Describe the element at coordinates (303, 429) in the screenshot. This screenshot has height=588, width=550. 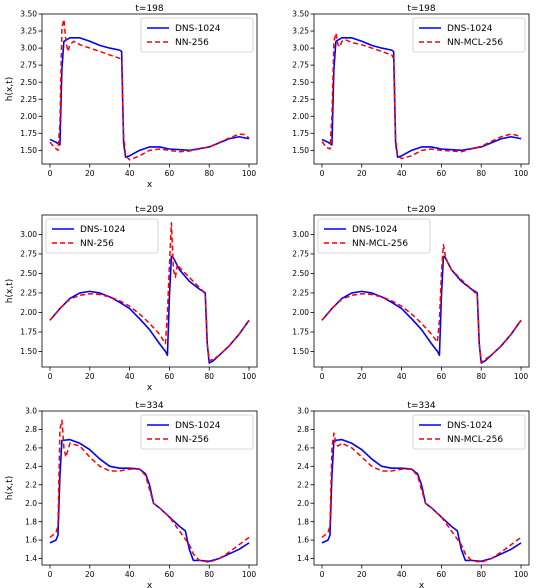
I see `y-tick-label: 2.8` at that location.